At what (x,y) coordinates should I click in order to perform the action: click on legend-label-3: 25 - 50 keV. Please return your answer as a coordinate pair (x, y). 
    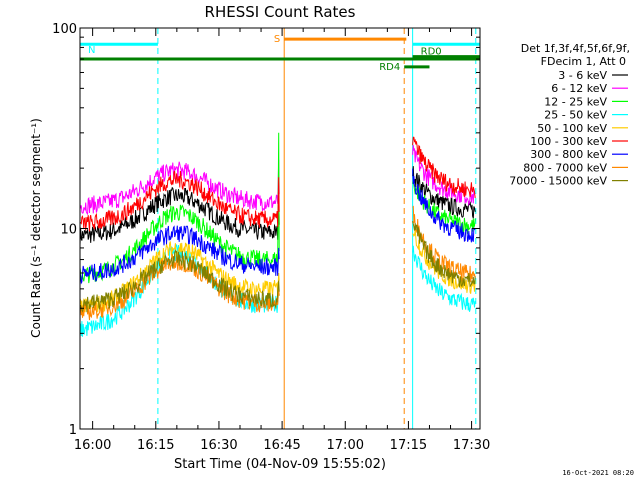
    Looking at the image, I should click on (575, 115).